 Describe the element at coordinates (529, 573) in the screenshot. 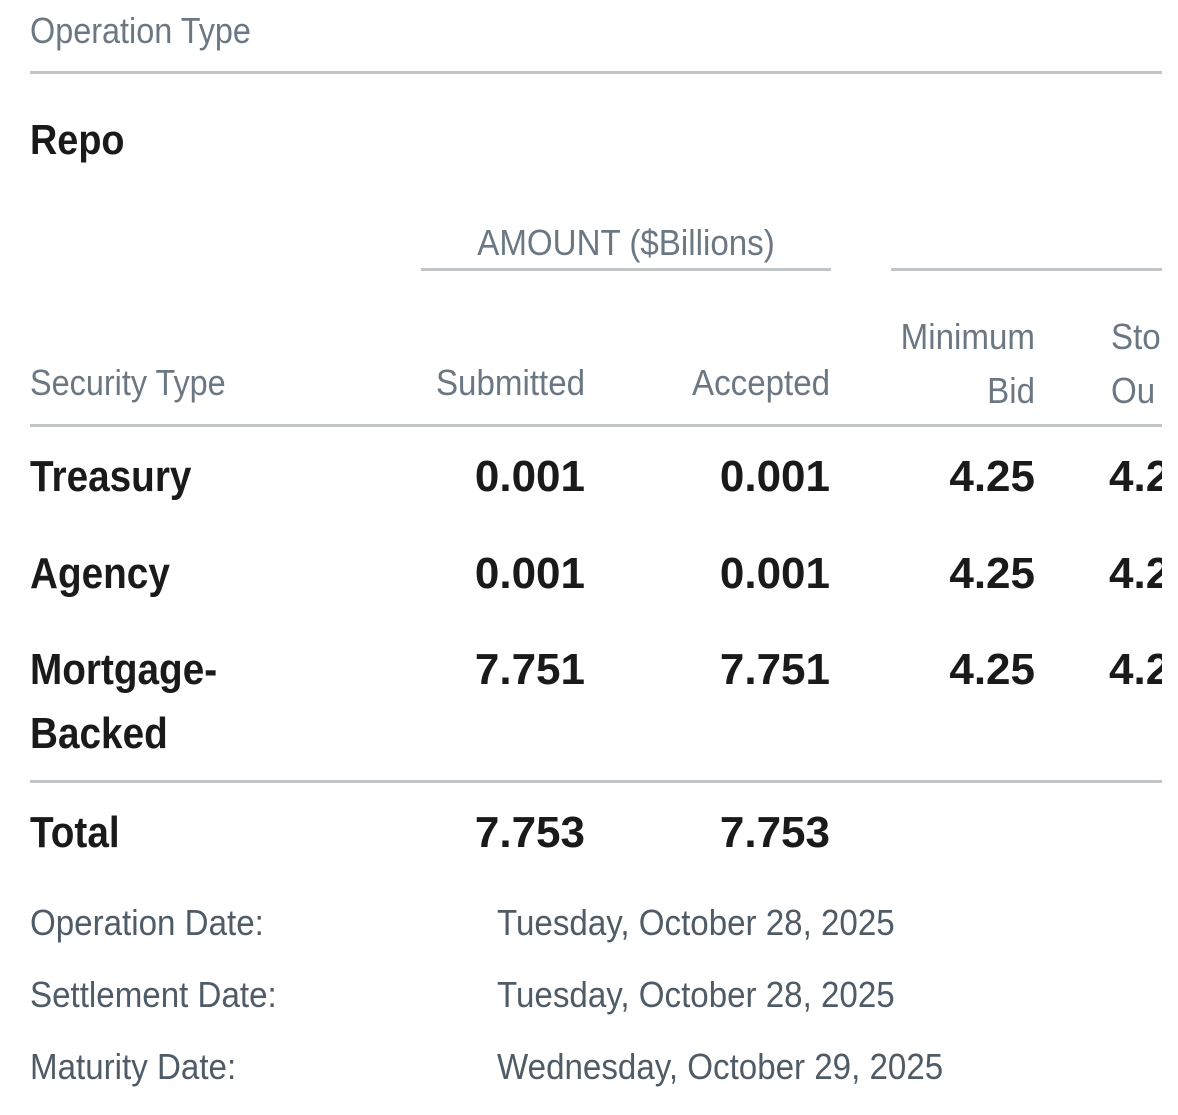

I see `row-agency-submitted: 0.001` at that location.